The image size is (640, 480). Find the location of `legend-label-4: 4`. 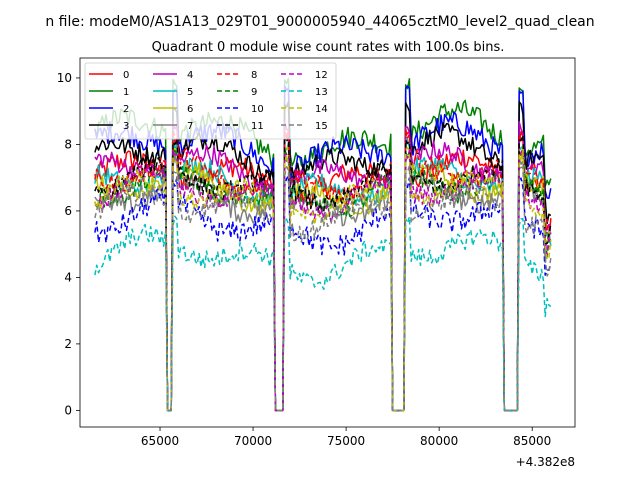

legend-label-4: 4 is located at coordinates (190, 75).